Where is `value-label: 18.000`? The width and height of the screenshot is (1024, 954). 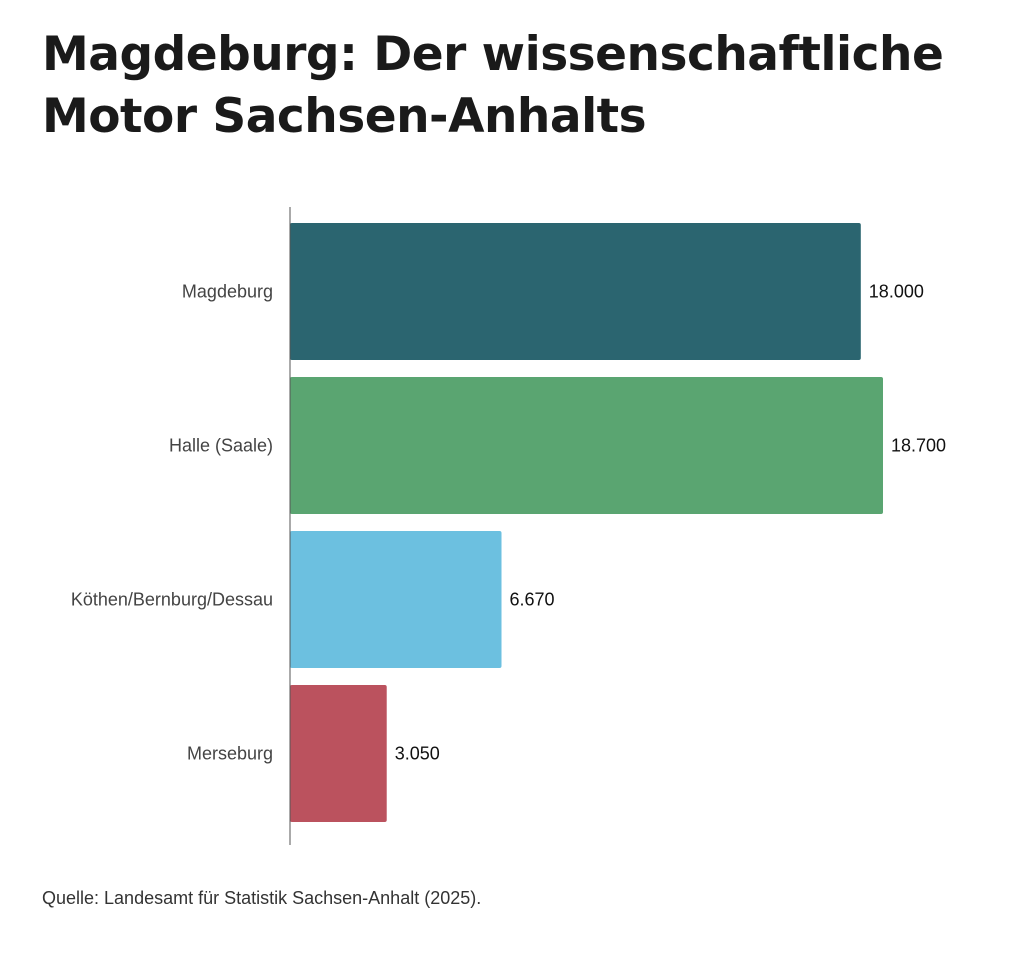 value-label: 18.000 is located at coordinates (896, 292).